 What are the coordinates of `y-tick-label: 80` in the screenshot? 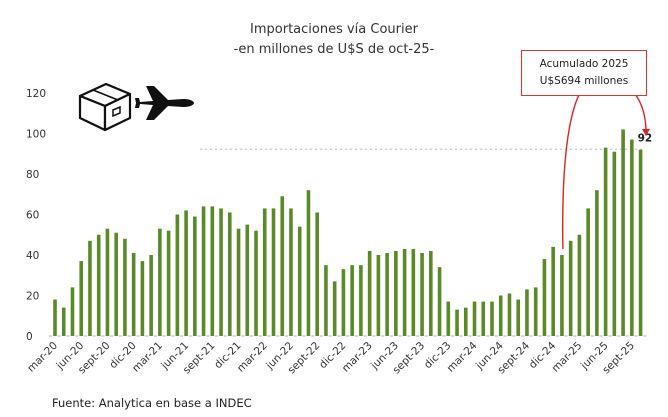 It's located at (32, 175).